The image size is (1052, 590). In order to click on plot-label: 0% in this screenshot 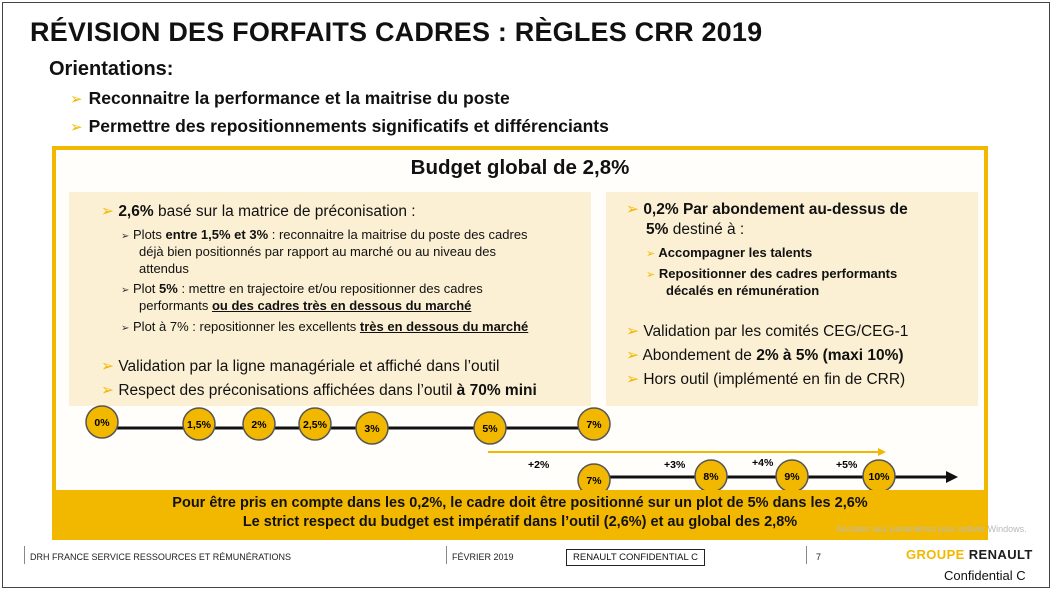, I will do `click(102, 423)`.